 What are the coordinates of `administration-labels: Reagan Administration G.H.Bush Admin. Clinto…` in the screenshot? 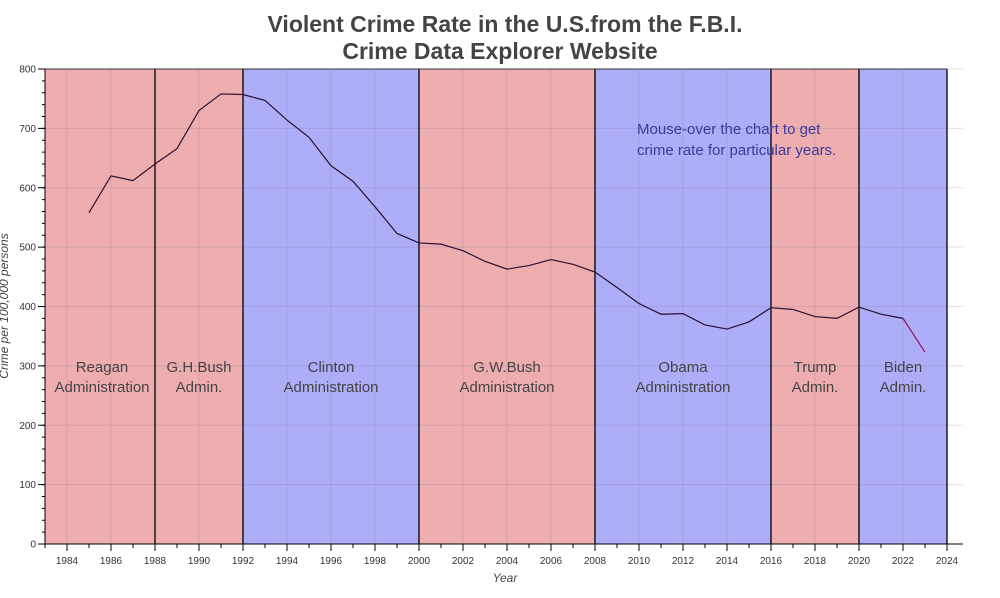 It's located at (490, 377).